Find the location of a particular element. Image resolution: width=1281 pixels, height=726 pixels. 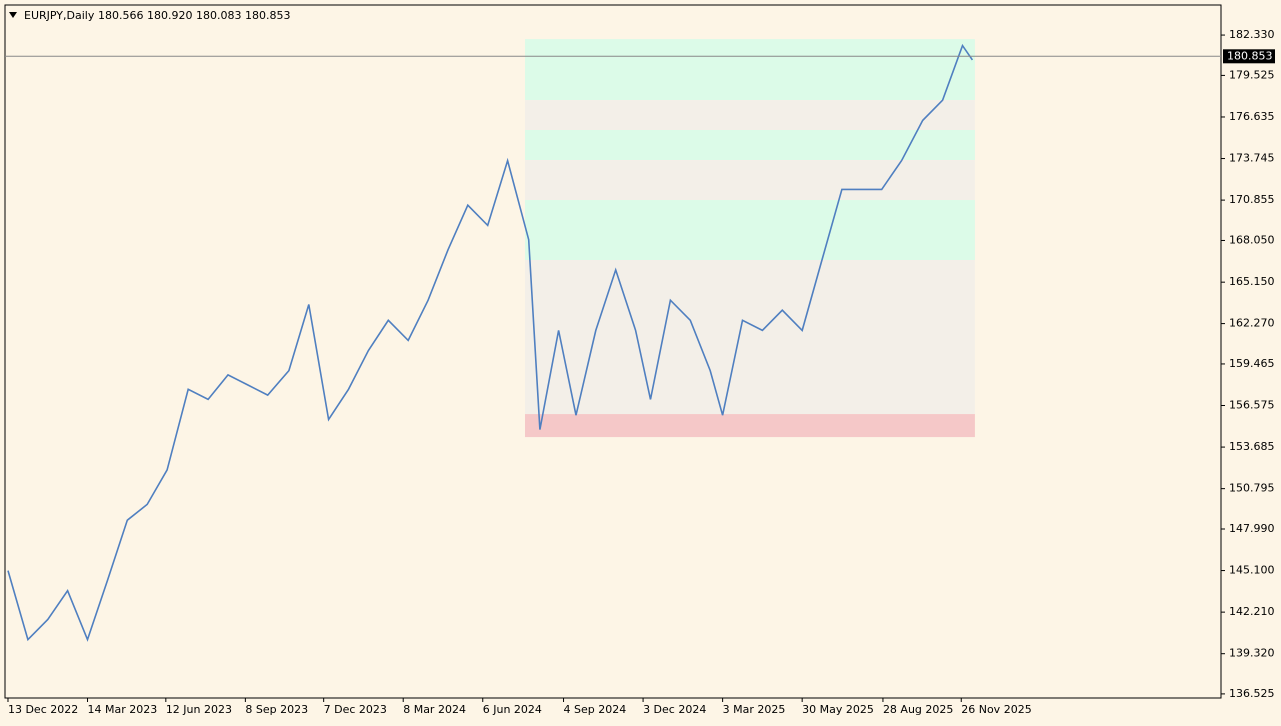

x-tick-label: 12 Jun 2023 is located at coordinates (199, 709).